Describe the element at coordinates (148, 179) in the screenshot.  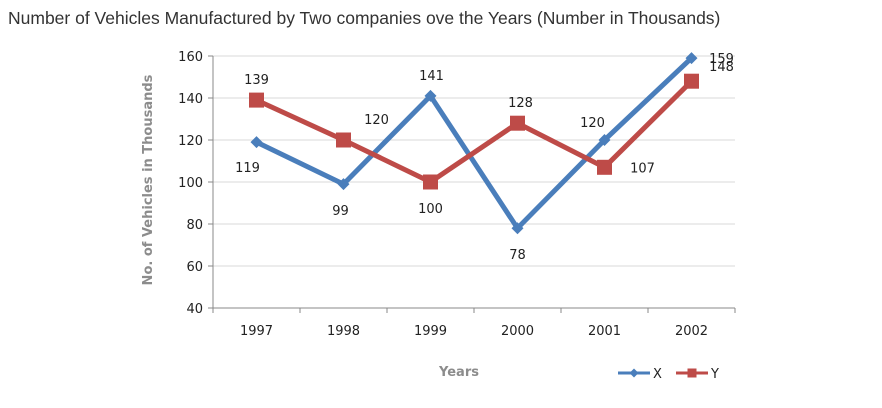
I see `y-axis-title: No. of Vehicles in Thousands` at that location.